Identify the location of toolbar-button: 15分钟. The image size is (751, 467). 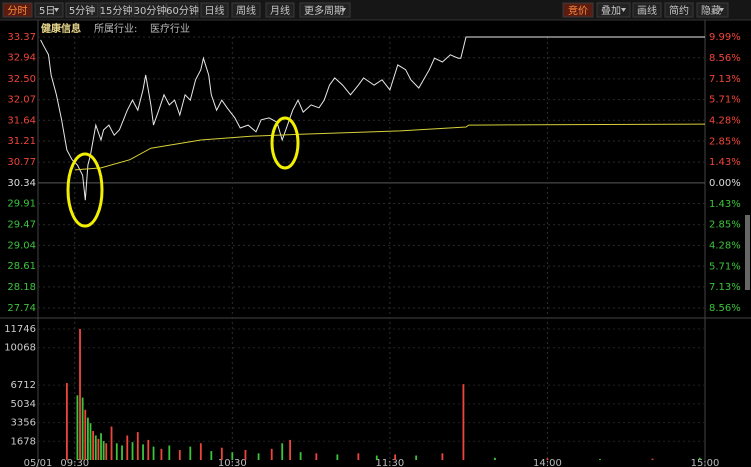
(116, 10).